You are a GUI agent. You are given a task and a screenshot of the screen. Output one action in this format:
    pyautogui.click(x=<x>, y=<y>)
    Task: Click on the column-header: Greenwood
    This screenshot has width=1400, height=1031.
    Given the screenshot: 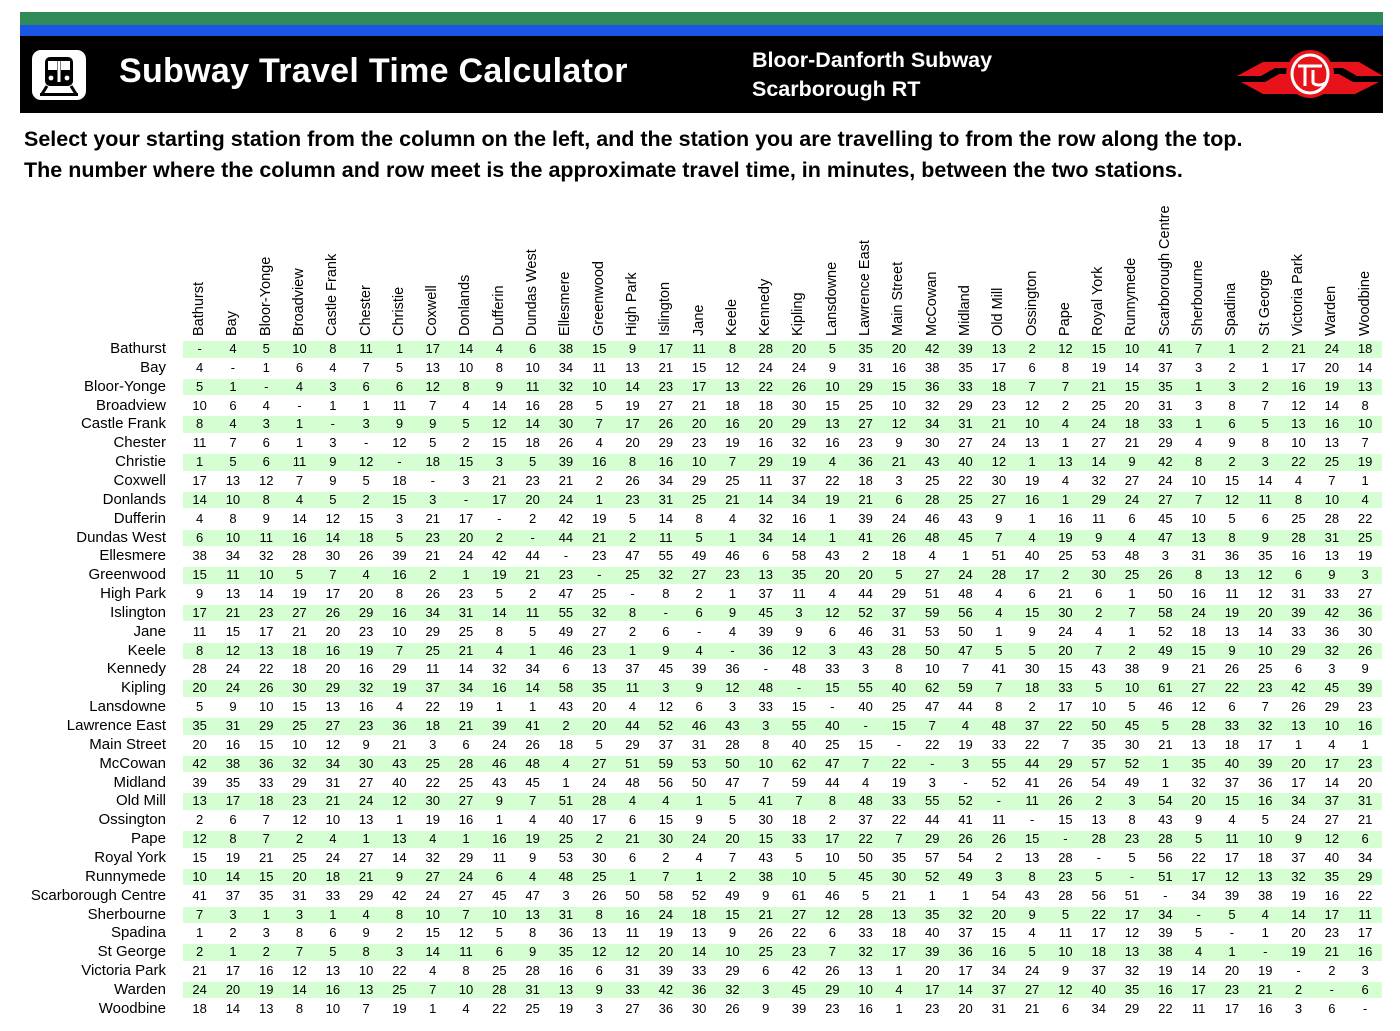 What is the action you would take?
    pyautogui.click(x=598, y=298)
    